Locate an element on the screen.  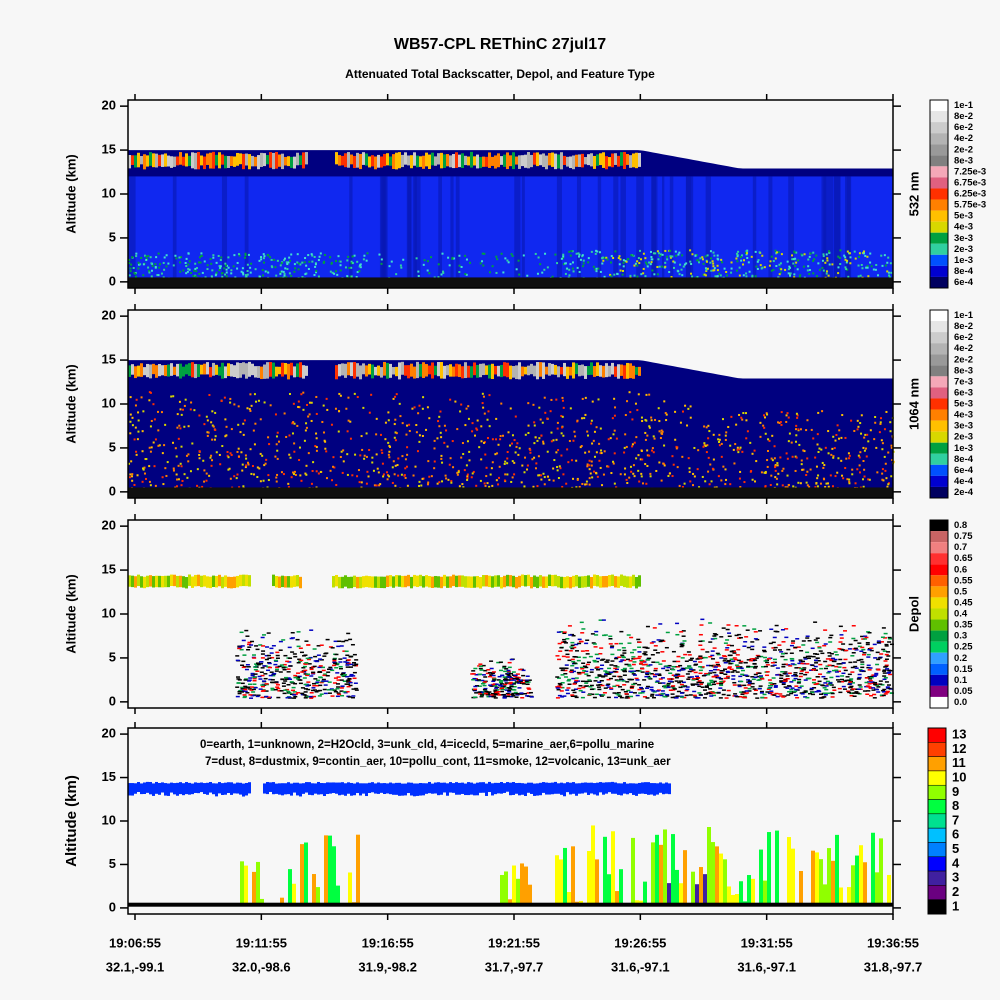
y-tick-label: 15 is located at coordinates (109, 149).